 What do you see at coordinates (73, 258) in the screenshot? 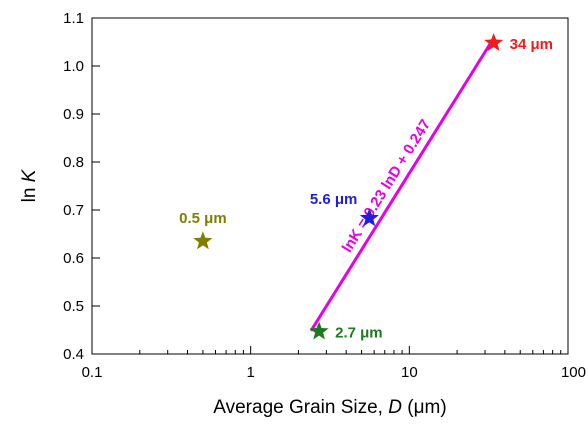
I see `y-tick-label: 0.6` at bounding box center [73, 258].